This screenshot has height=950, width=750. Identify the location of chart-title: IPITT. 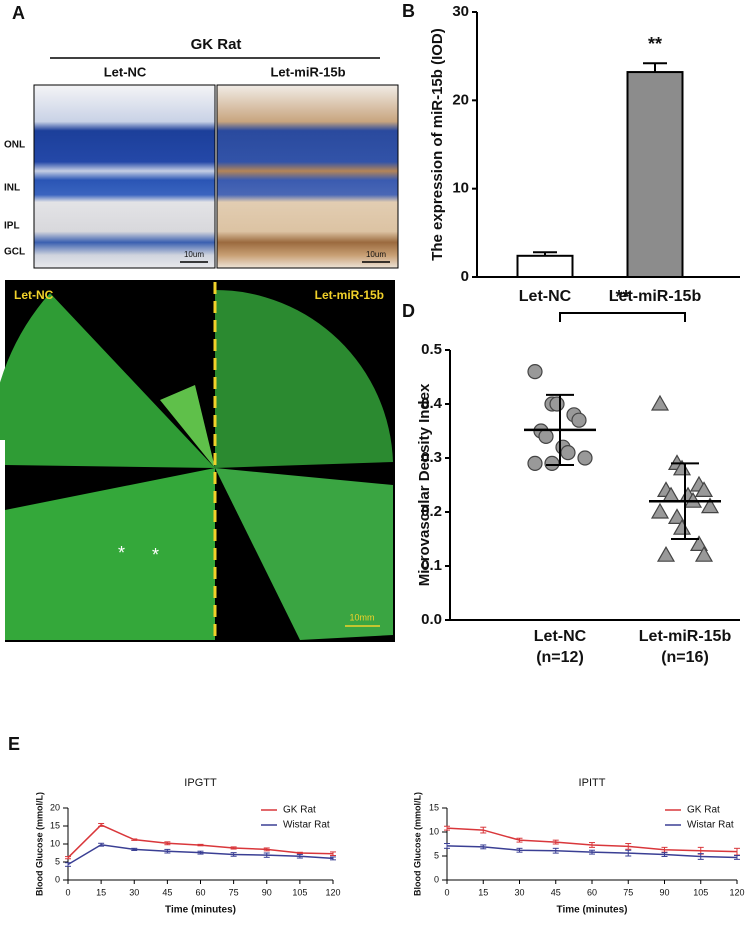
(592, 783).